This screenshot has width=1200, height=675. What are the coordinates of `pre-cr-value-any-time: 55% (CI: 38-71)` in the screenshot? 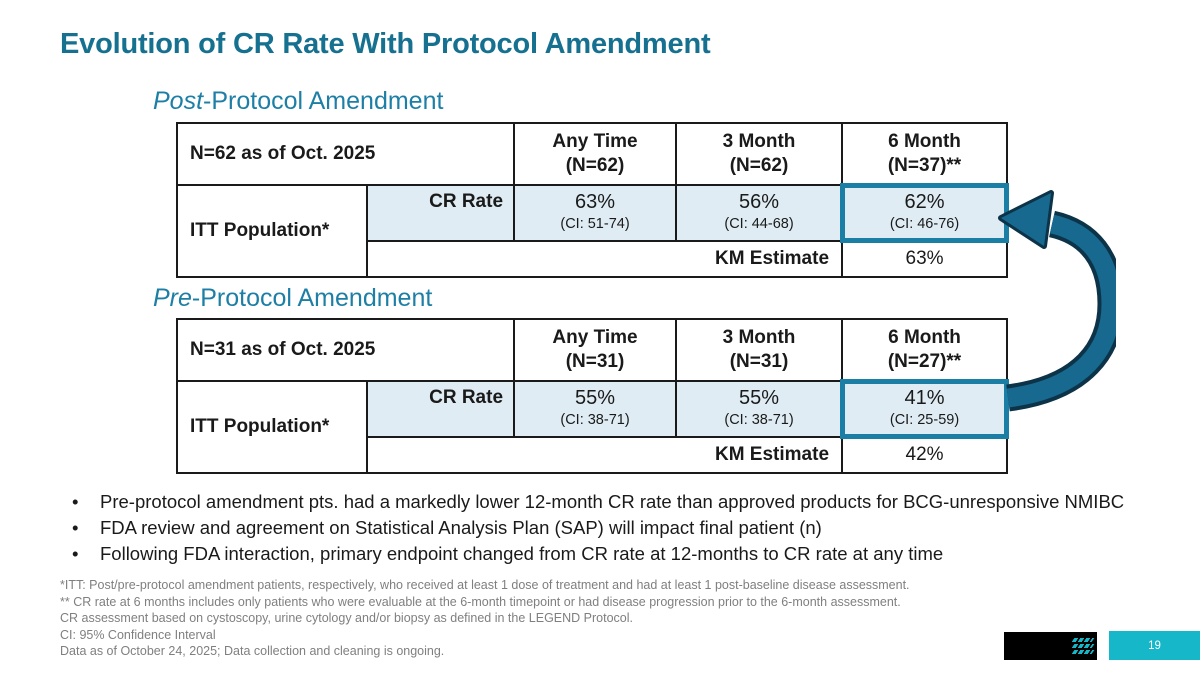 It's located at (595, 409).